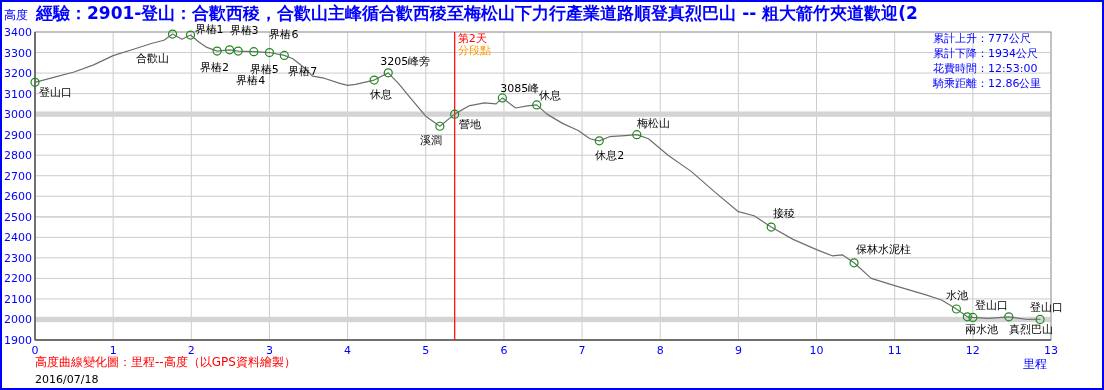 The image size is (1104, 390). I want to click on y-tick-label: 1900, so click(18, 340).